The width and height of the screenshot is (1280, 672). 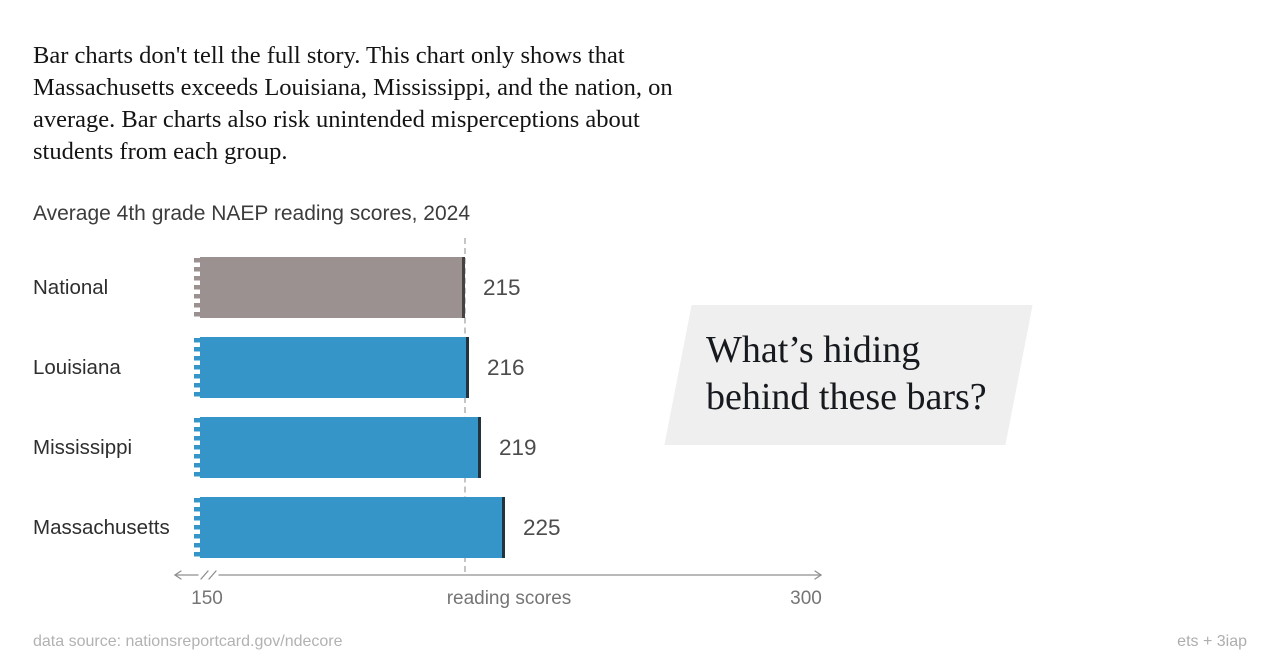 I want to click on axis-tick-max: 300, so click(x=806, y=598).